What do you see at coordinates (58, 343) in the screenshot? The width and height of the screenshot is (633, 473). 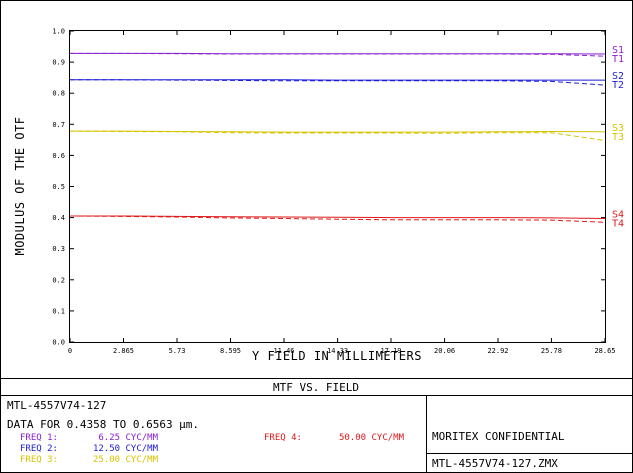 I see `y-tick-label: 0.0` at bounding box center [58, 343].